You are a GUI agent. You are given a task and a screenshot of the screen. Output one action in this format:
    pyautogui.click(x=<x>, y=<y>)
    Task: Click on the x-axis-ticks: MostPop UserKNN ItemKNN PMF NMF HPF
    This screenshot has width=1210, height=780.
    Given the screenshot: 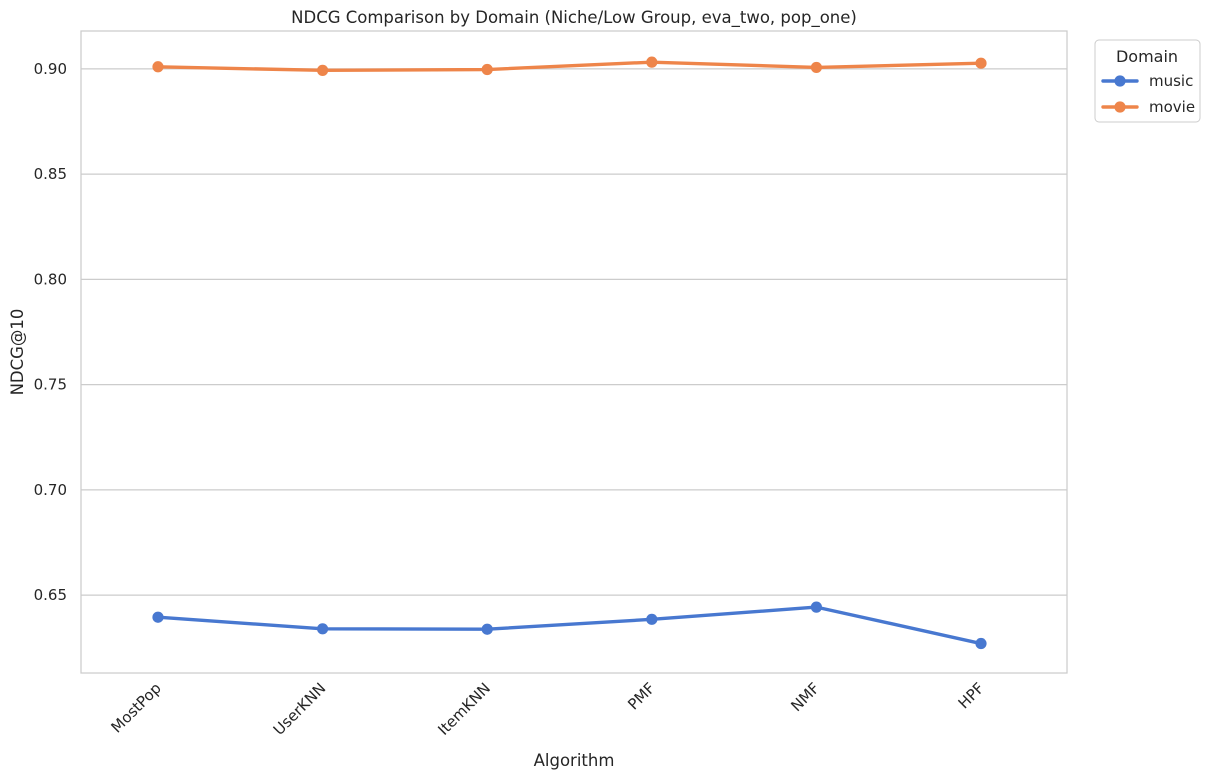 What is the action you would take?
    pyautogui.click(x=548, y=709)
    